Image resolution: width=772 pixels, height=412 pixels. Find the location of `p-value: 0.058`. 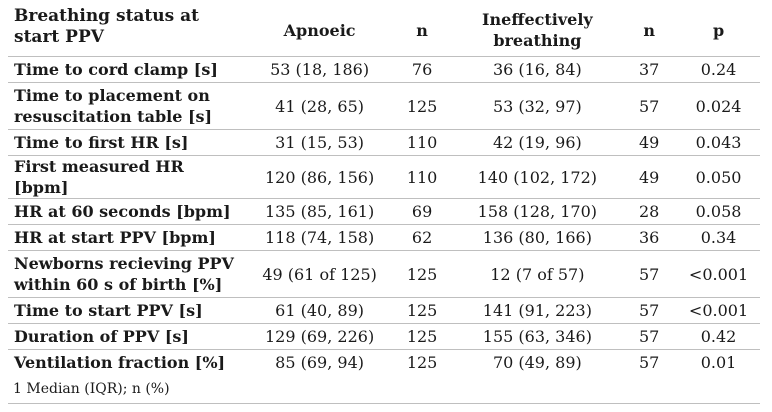

p-value: 0.058 is located at coordinates (718, 211).